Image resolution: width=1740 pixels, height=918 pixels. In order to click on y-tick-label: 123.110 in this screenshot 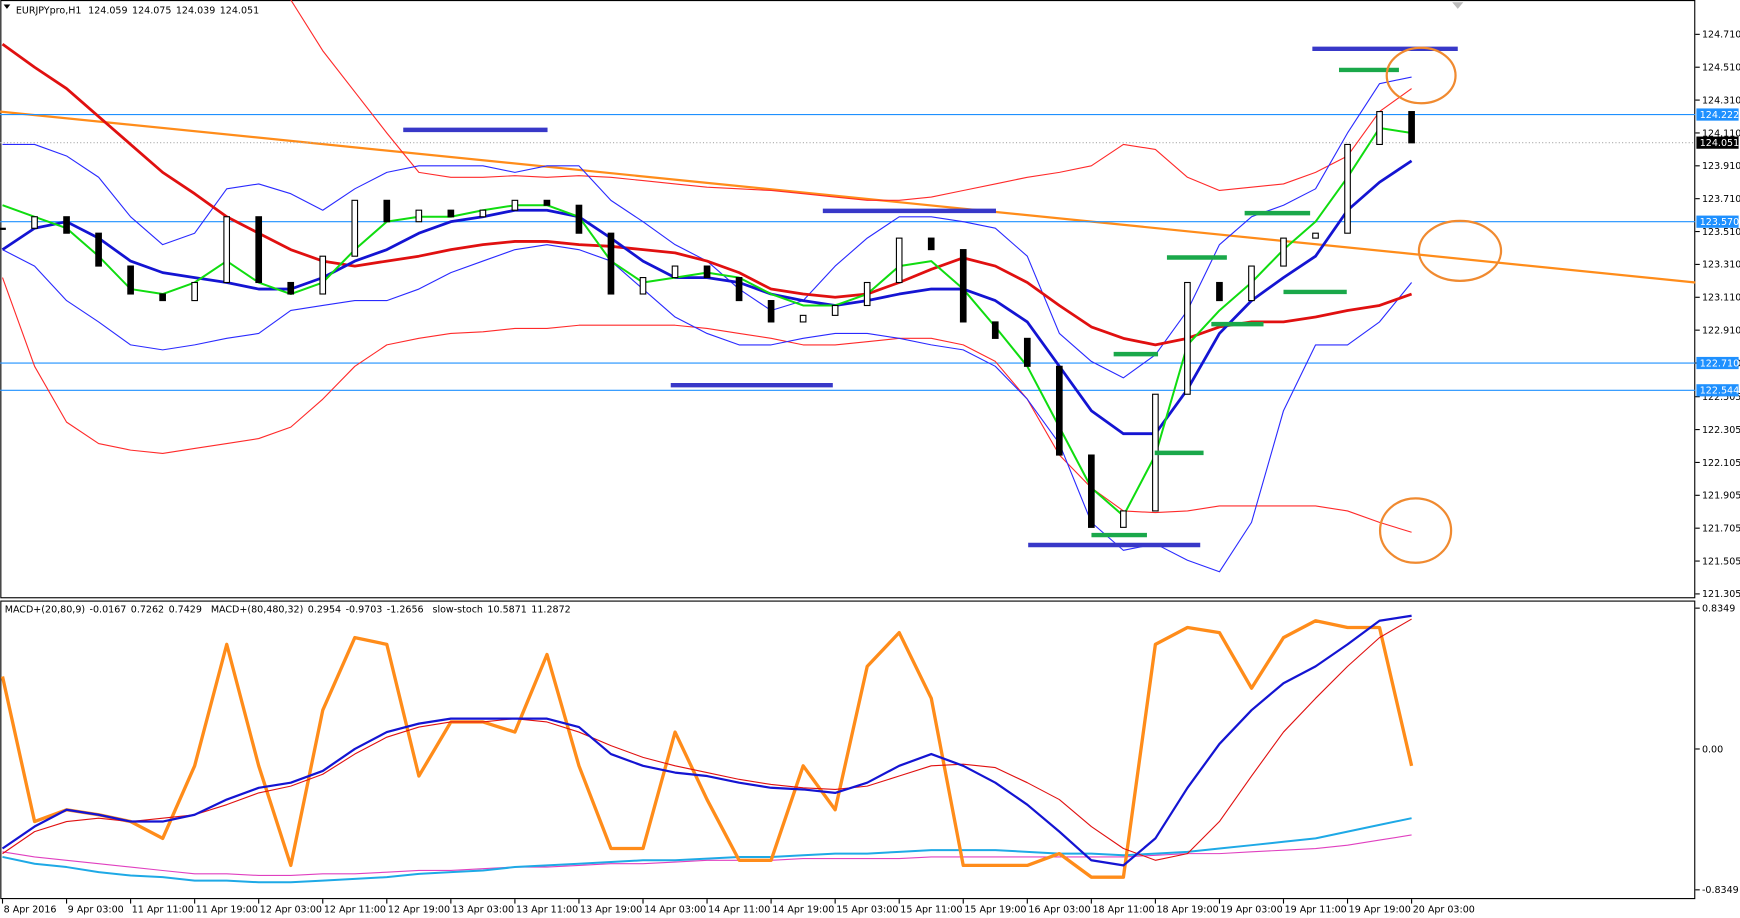, I will do `click(1721, 298)`.